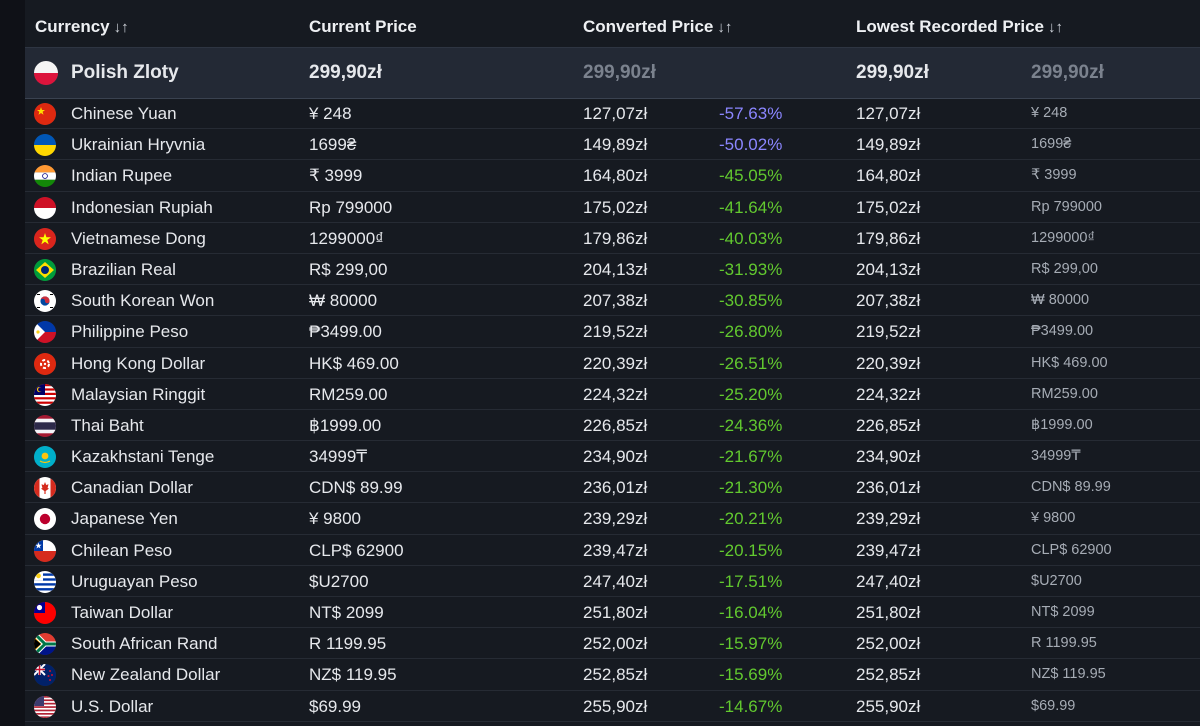  What do you see at coordinates (1062, 331) in the screenshot?
I see `lowest-local-price: ₱3499.00` at bounding box center [1062, 331].